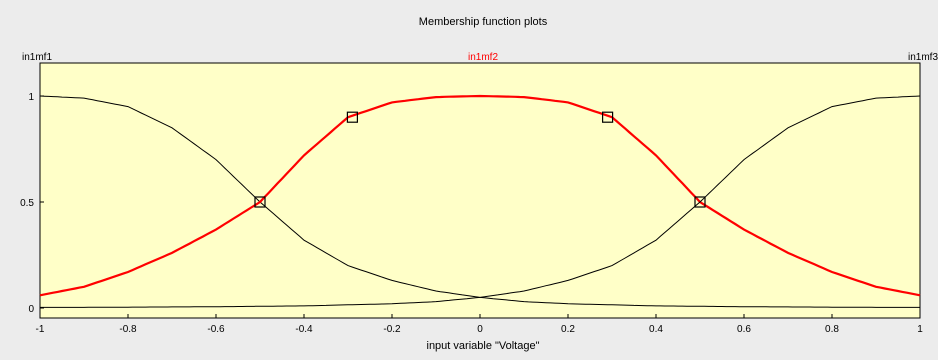 This screenshot has height=360, width=938. What do you see at coordinates (31, 309) in the screenshot?
I see `y-tick-label: 0` at bounding box center [31, 309].